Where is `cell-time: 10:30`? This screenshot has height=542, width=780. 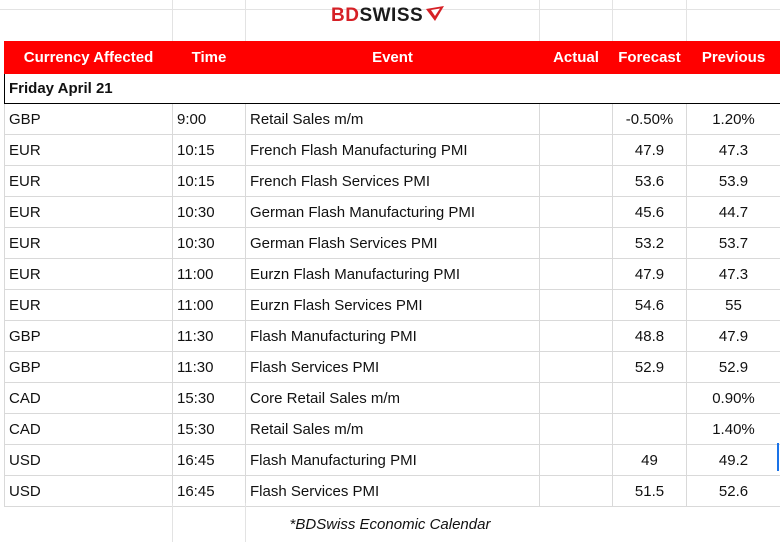
cell-time: 10:30 is located at coordinates (209, 243).